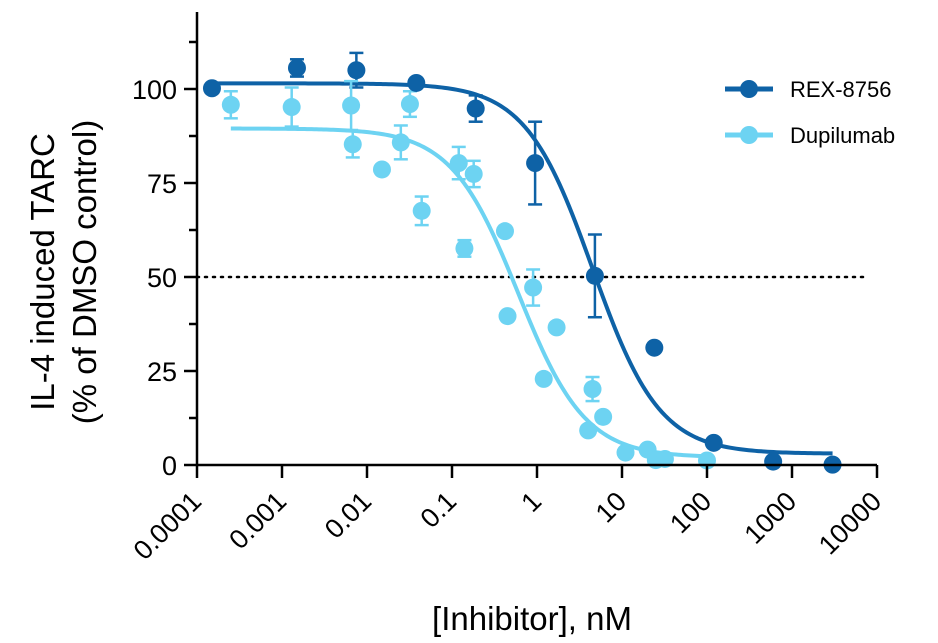 This screenshot has width=938, height=643. What do you see at coordinates (531, 502) in the screenshot?
I see `x-tick-label: 1` at bounding box center [531, 502].